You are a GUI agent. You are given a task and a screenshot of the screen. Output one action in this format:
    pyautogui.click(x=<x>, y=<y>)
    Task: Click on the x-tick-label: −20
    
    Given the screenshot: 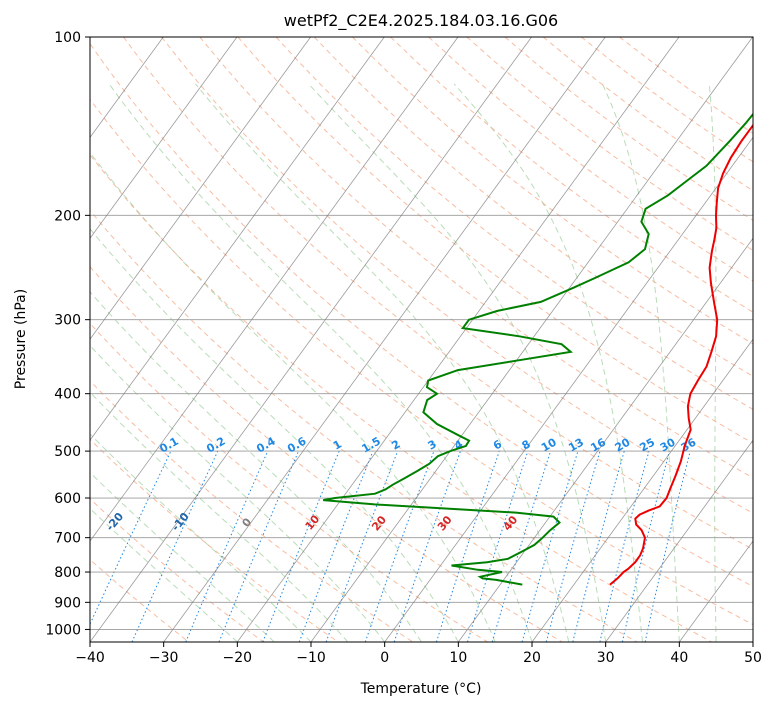 What is the action you would take?
    pyautogui.click(x=238, y=658)
    